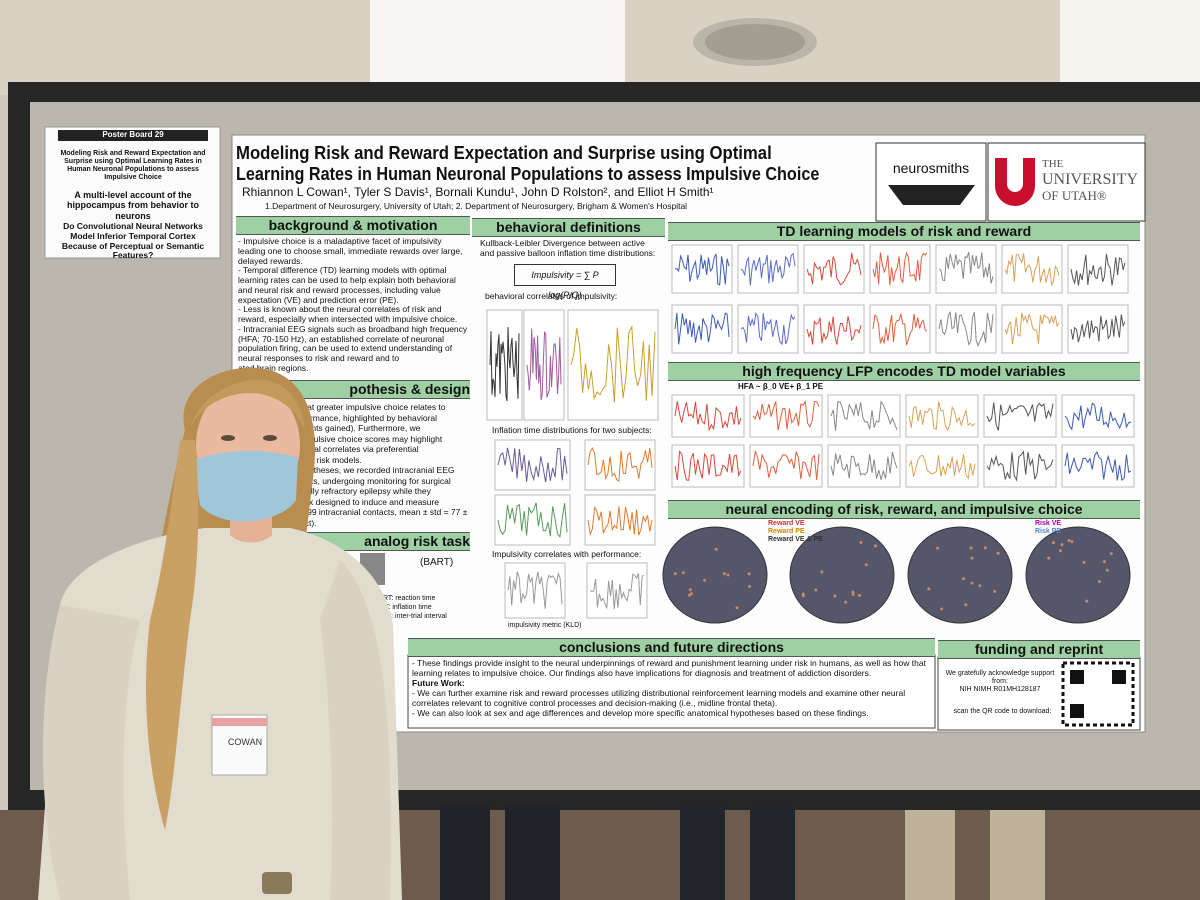 This screenshot has width=1200, height=900. Describe the element at coordinates (568, 227) in the screenshot. I see `section-header: behavioral definitions` at that location.